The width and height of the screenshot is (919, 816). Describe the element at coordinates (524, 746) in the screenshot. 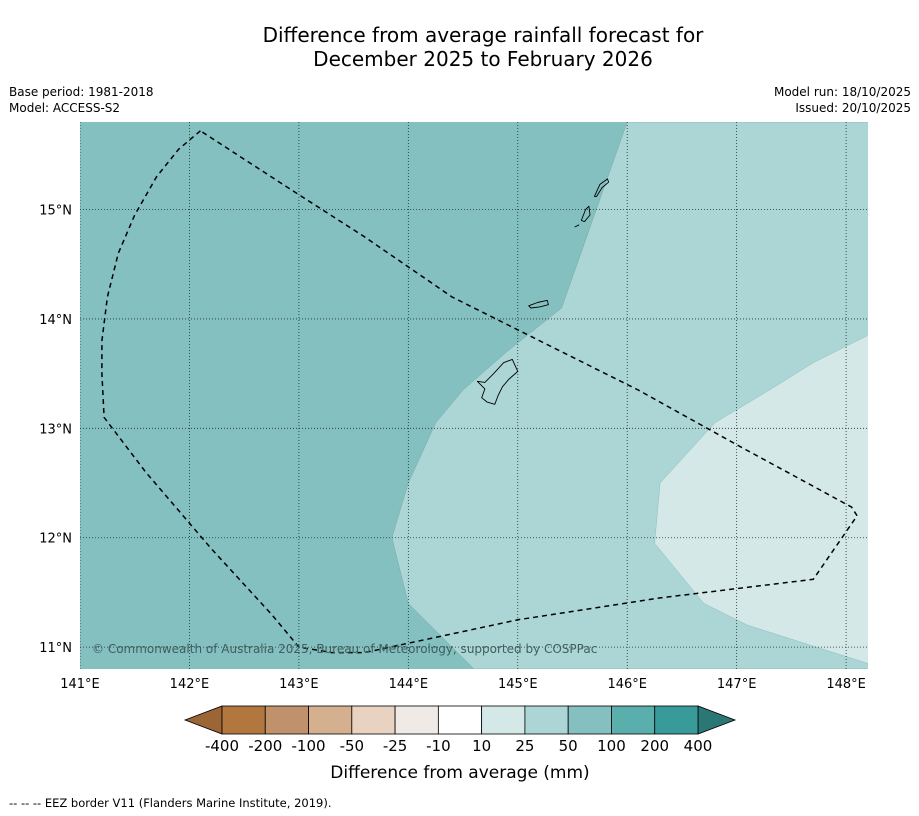

I see `colorbar-tick-label: 25` at that location.